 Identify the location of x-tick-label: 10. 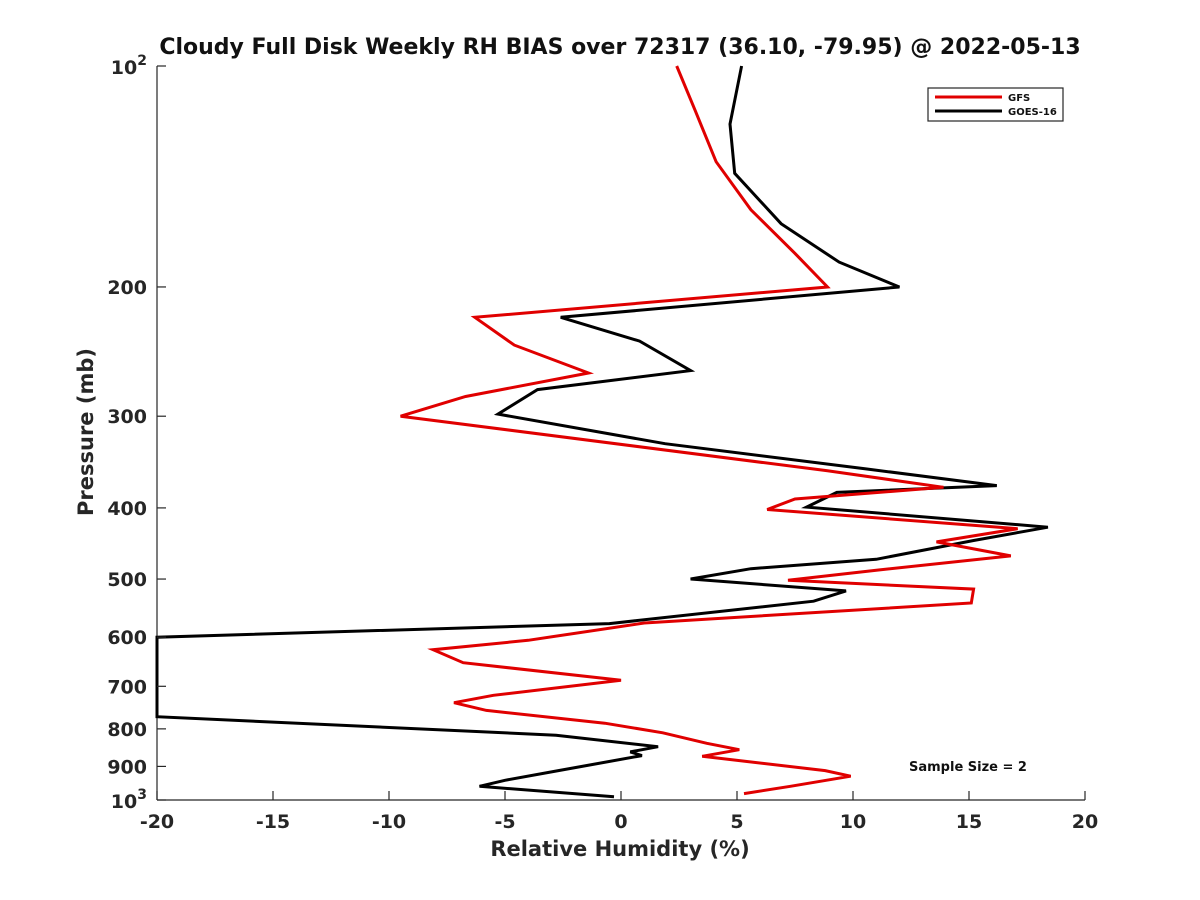
(853, 822).